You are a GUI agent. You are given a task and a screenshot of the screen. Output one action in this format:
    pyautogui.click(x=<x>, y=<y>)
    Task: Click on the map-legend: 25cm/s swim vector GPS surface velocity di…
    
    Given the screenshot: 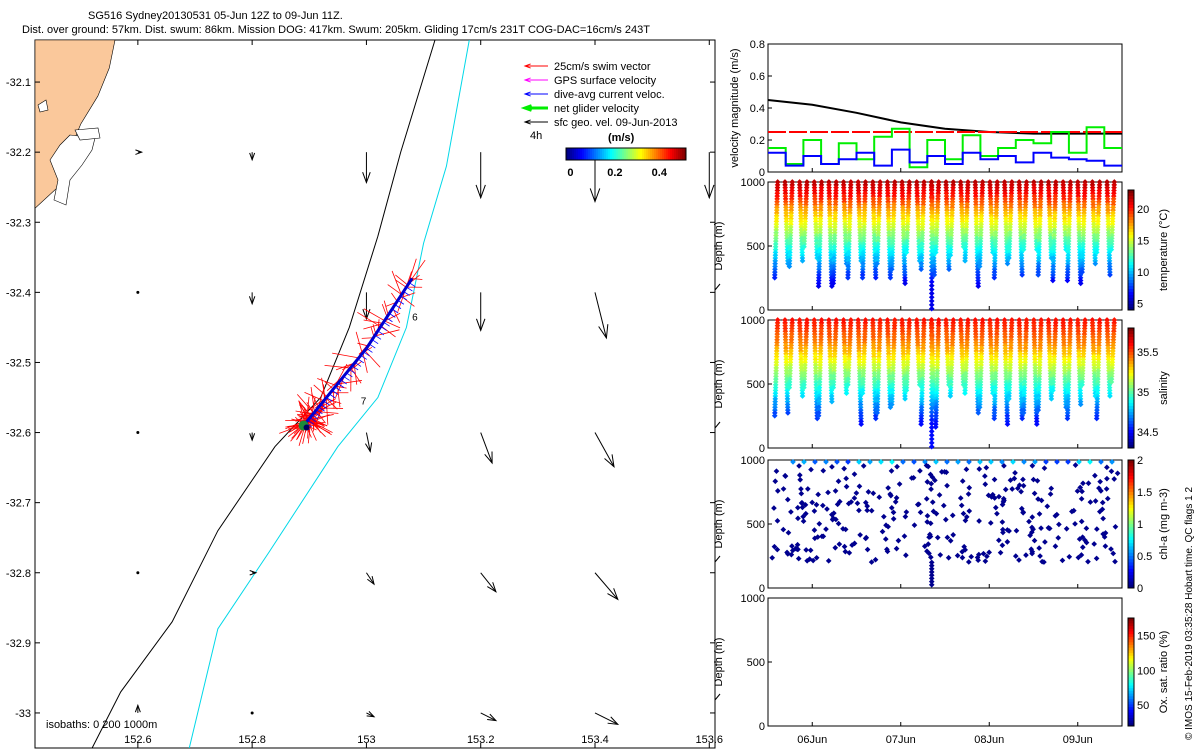 What is the action you would take?
    pyautogui.click(x=603, y=120)
    